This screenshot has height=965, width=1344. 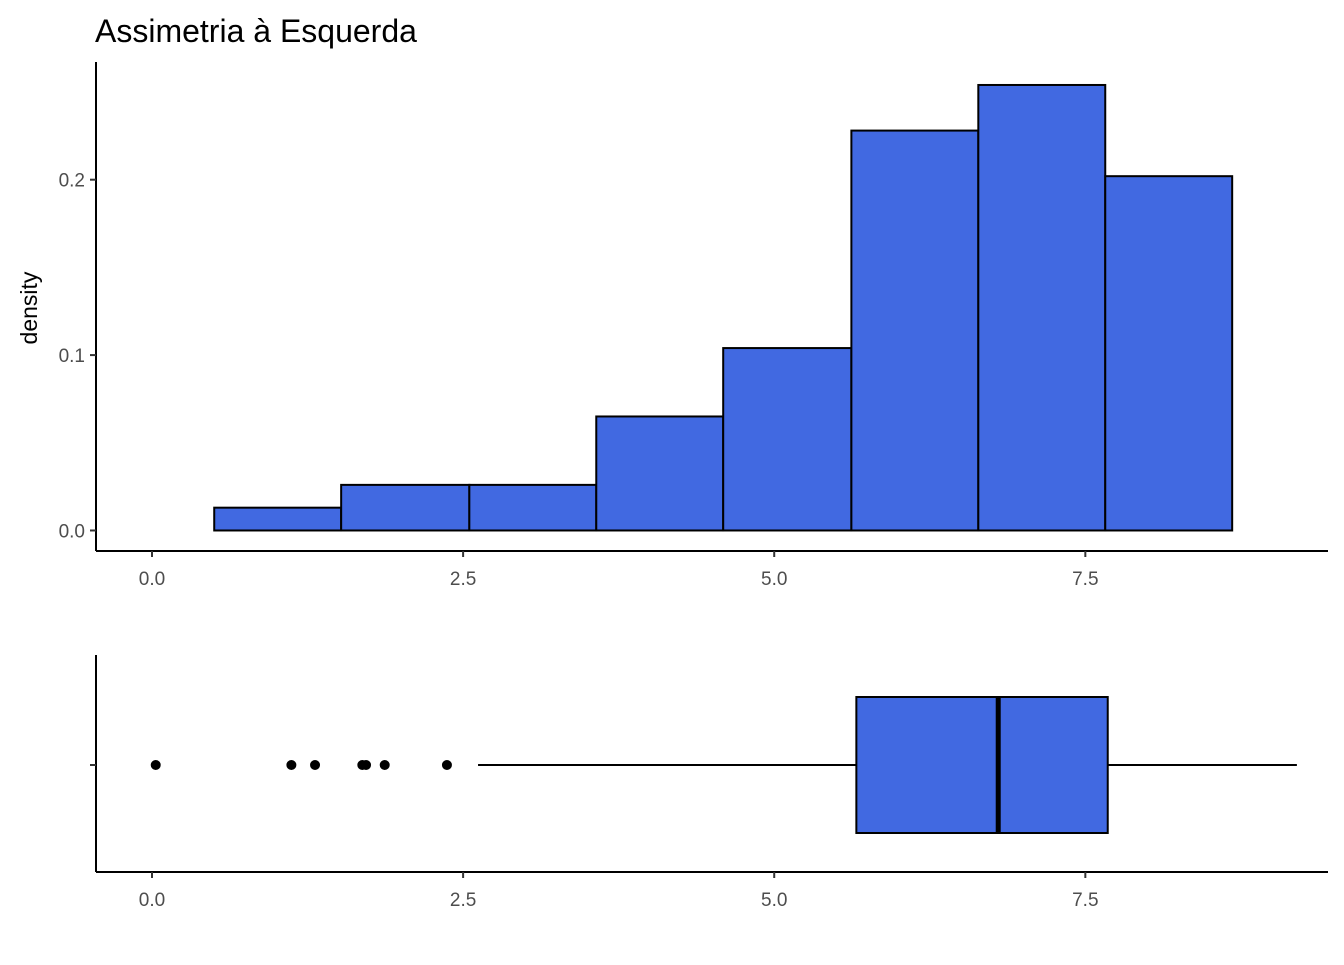 What do you see at coordinates (982, 765) in the screenshot?
I see `boxplot-box` at bounding box center [982, 765].